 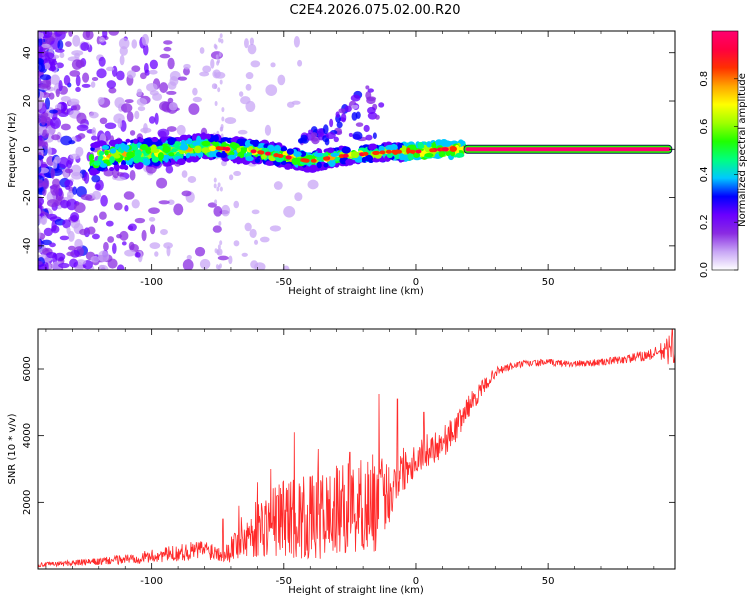 I want to click on top-y-tick-label: 40, so click(x=27, y=52).